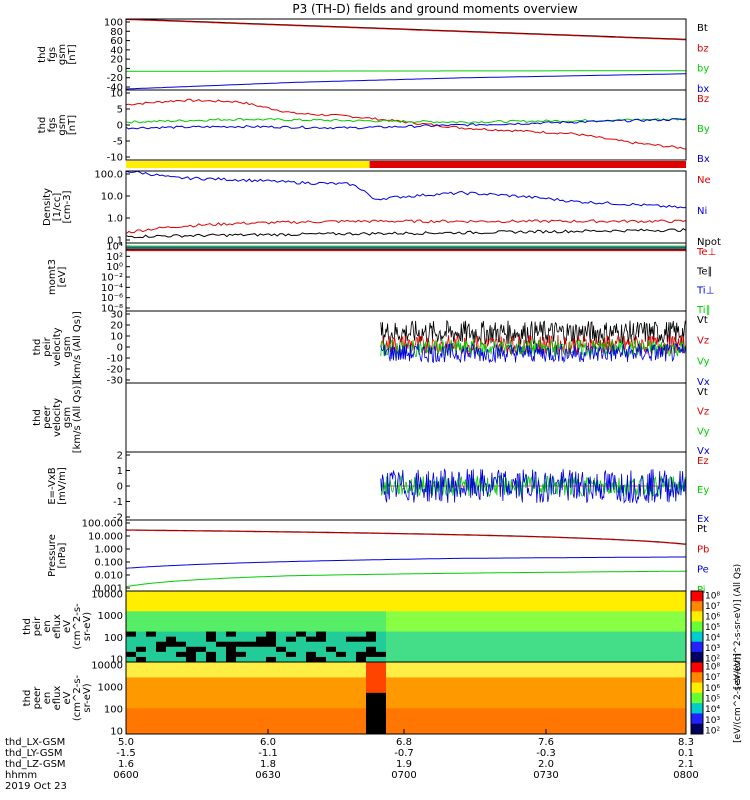 The image size is (750, 800). I want to click on legend-label: Vx, so click(703, 451).